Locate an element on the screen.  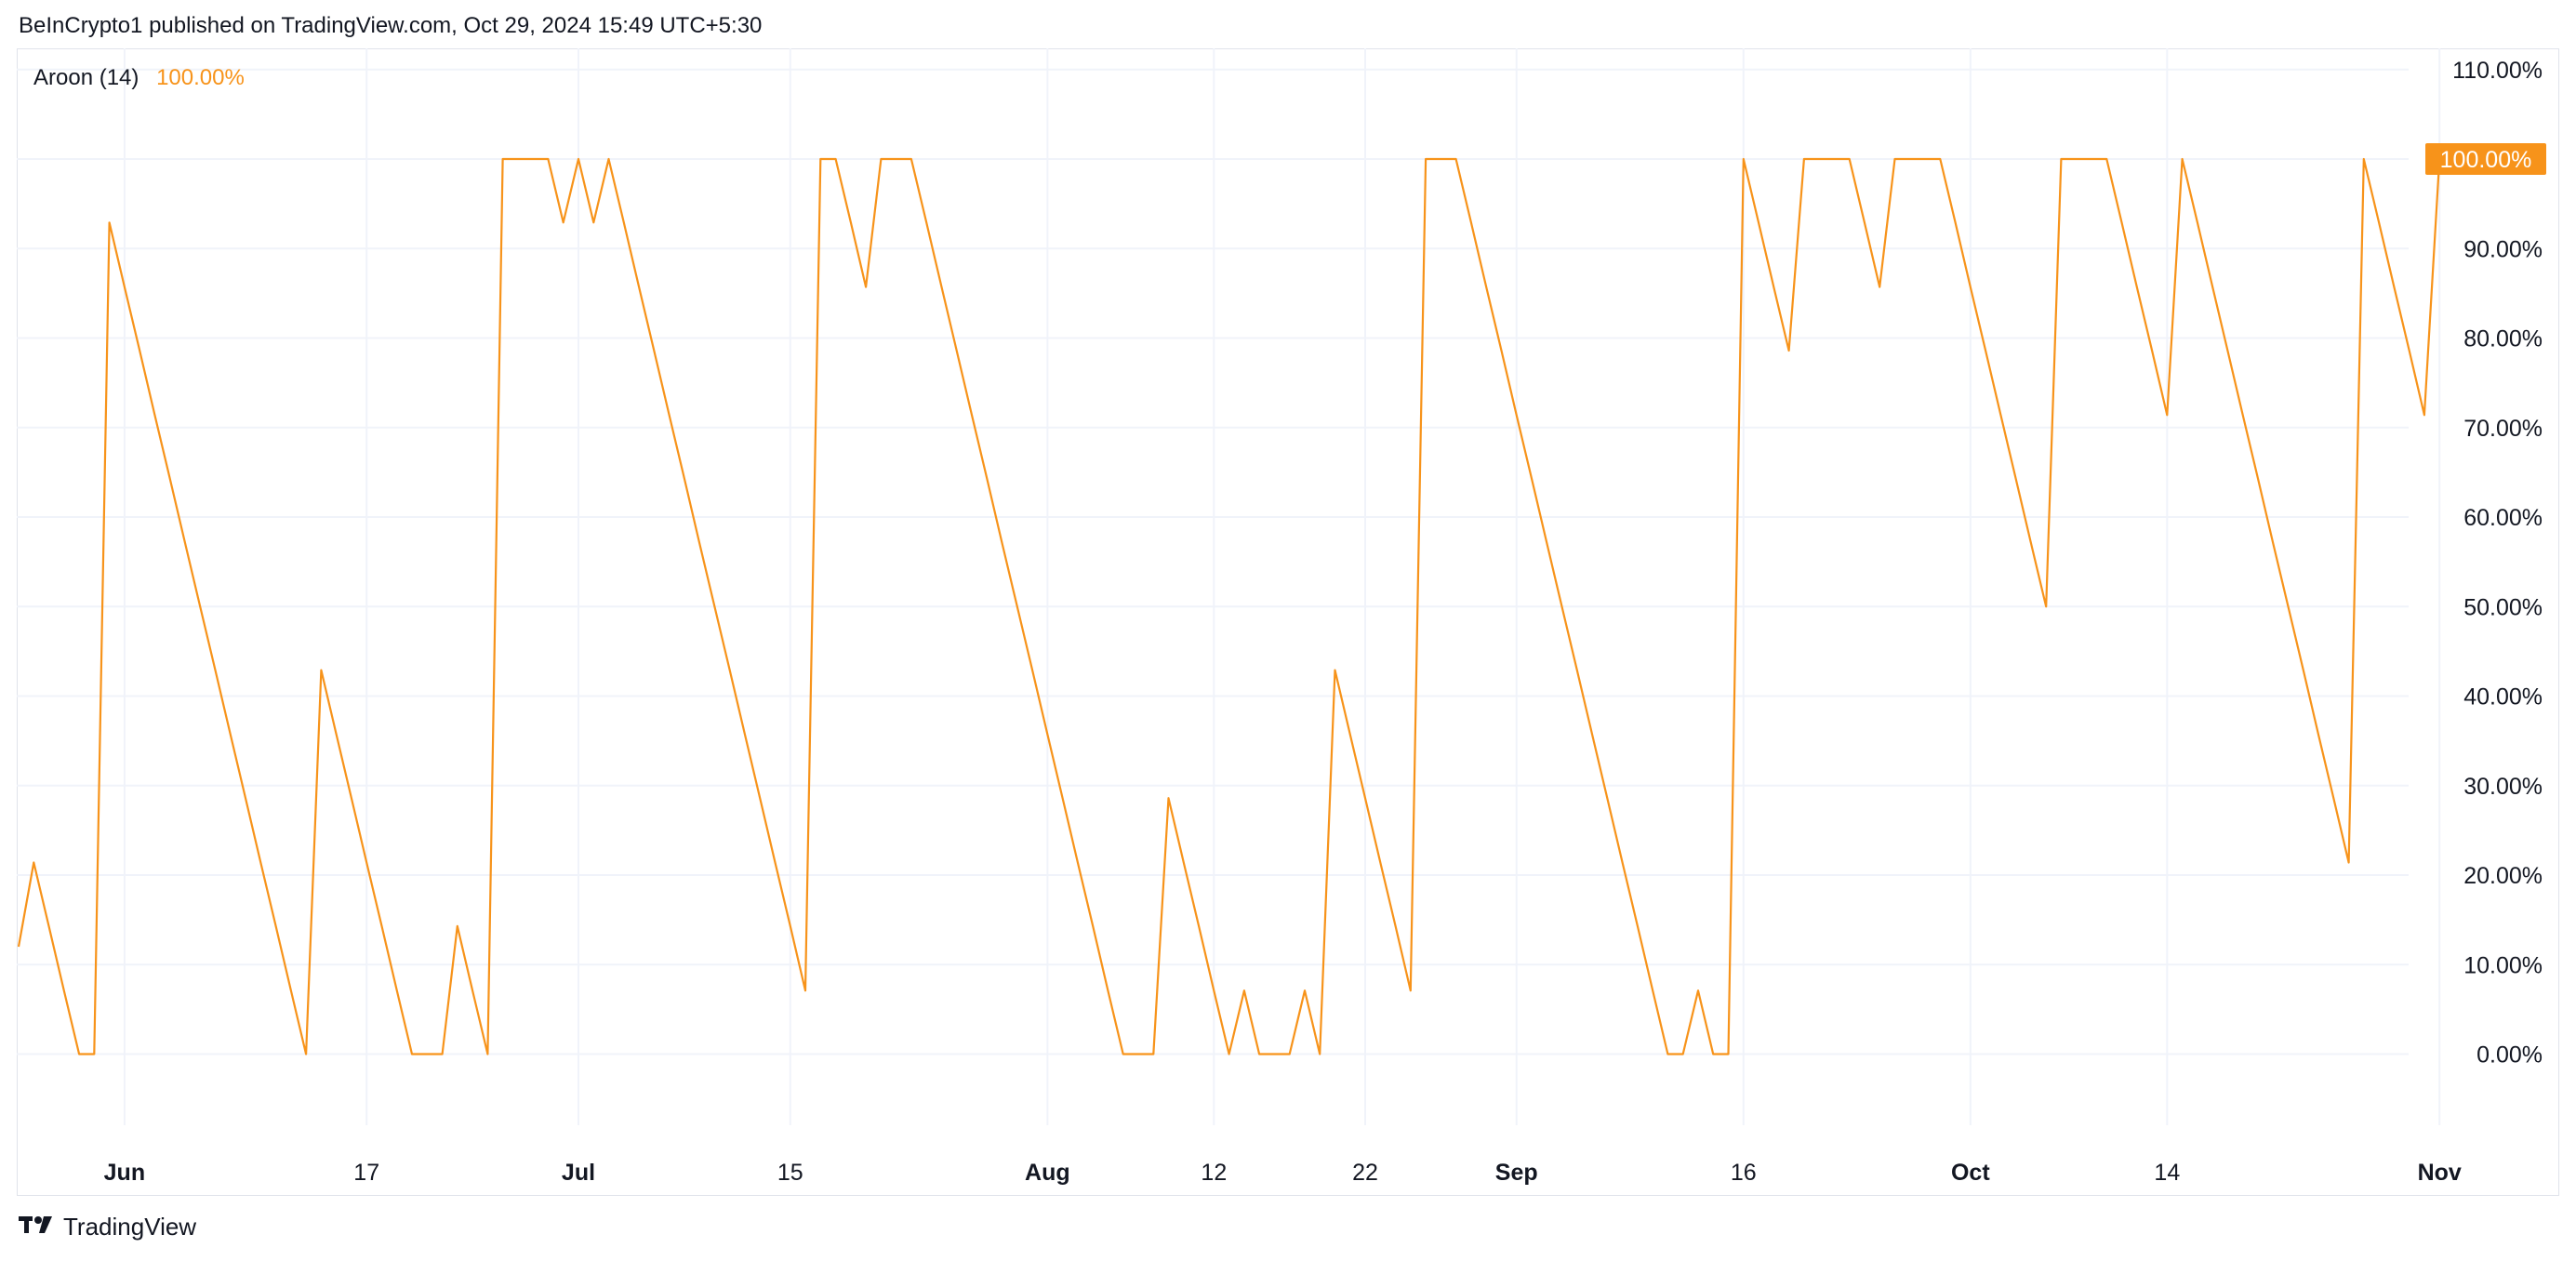
y-tick-label: 60.00% is located at coordinates (2503, 518).